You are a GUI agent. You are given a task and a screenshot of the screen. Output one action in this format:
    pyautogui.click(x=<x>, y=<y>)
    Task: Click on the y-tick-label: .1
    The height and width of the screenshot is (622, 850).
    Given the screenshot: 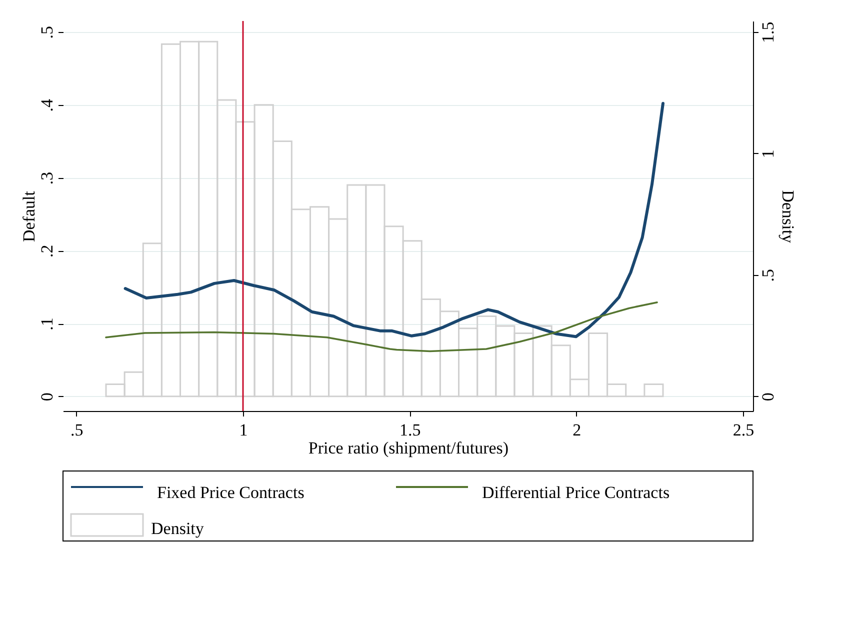 What is the action you would take?
    pyautogui.click(x=47, y=324)
    